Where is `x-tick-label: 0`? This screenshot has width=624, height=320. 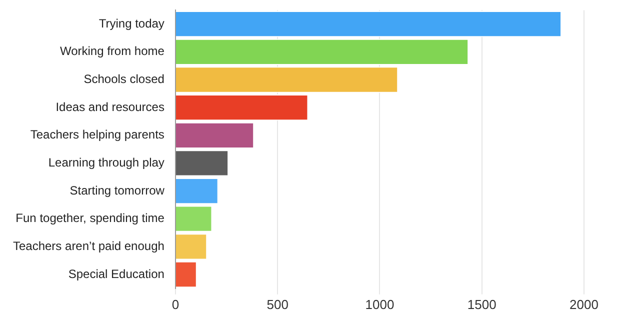
x-tick-label: 0 is located at coordinates (176, 304).